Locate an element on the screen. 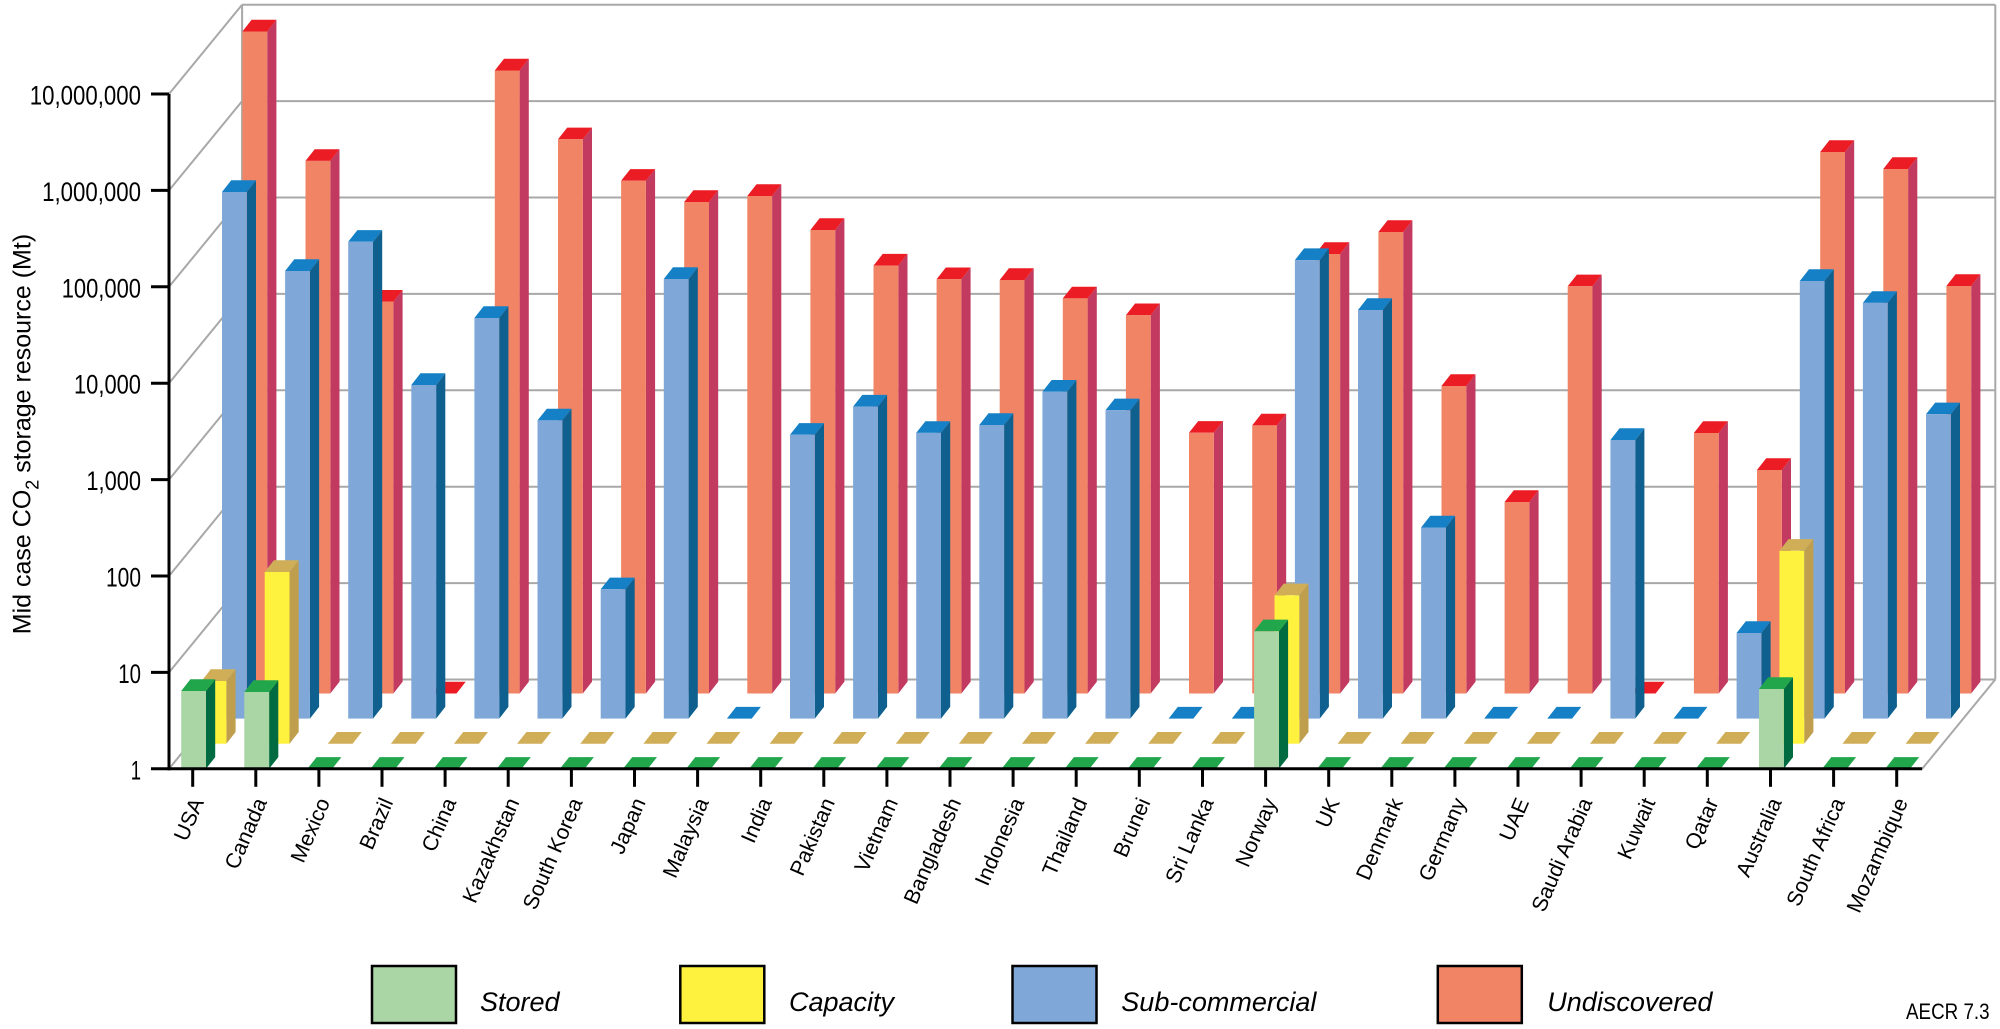 The height and width of the screenshot is (1029, 2000). svg-text: 10 is located at coordinates (129, 674).